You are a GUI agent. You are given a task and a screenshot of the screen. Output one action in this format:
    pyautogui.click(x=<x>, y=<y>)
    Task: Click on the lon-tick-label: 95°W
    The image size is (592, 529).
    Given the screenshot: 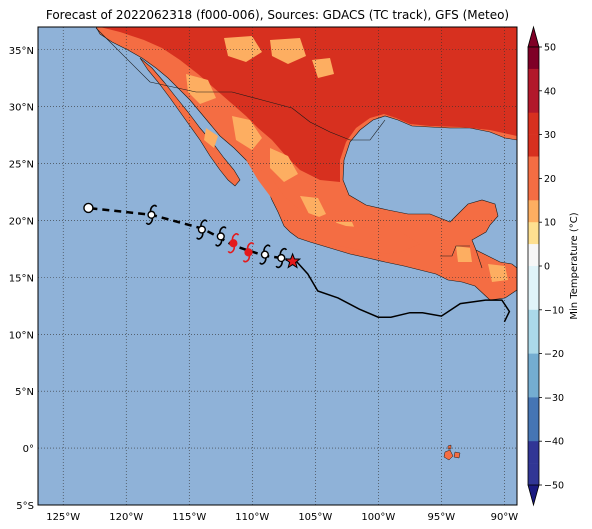 What is the action you would take?
    pyautogui.click(x=442, y=517)
    